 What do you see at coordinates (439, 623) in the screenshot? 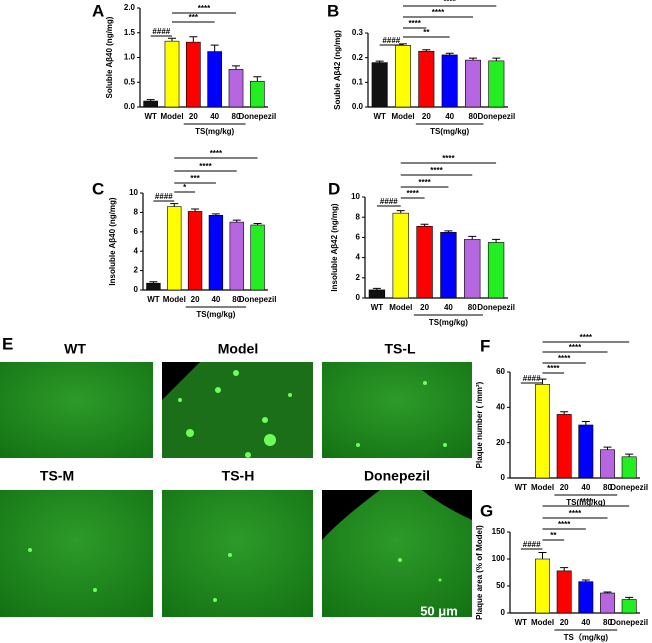
I see `scale-bar` at bounding box center [439, 623].